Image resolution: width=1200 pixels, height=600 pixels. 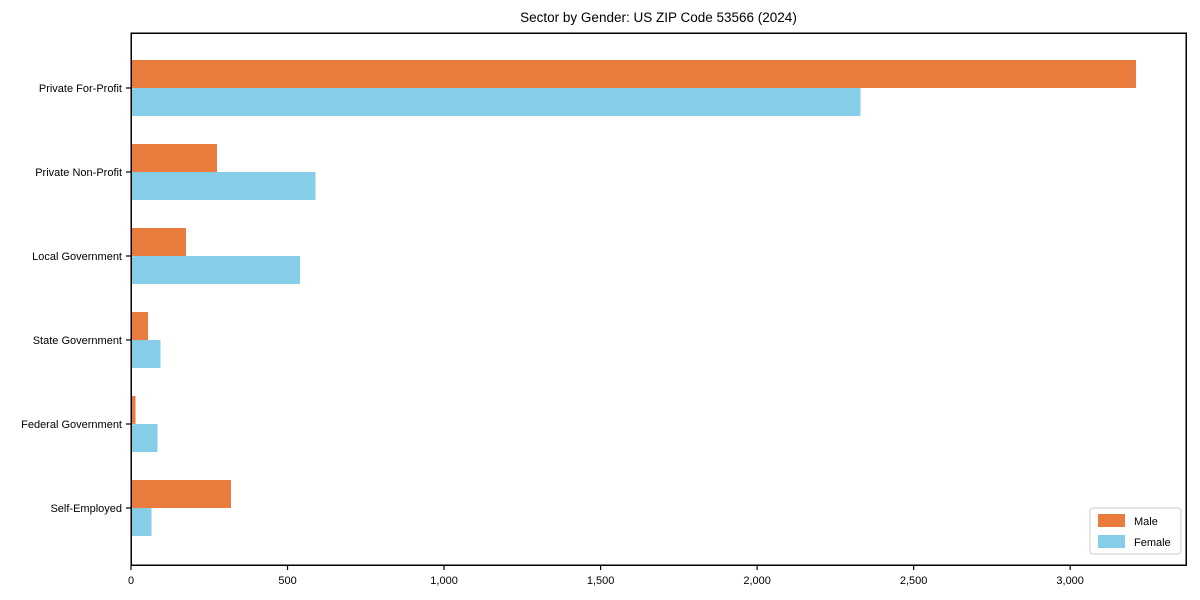 What do you see at coordinates (1146, 522) in the screenshot?
I see `legend-label-male: Male` at bounding box center [1146, 522].